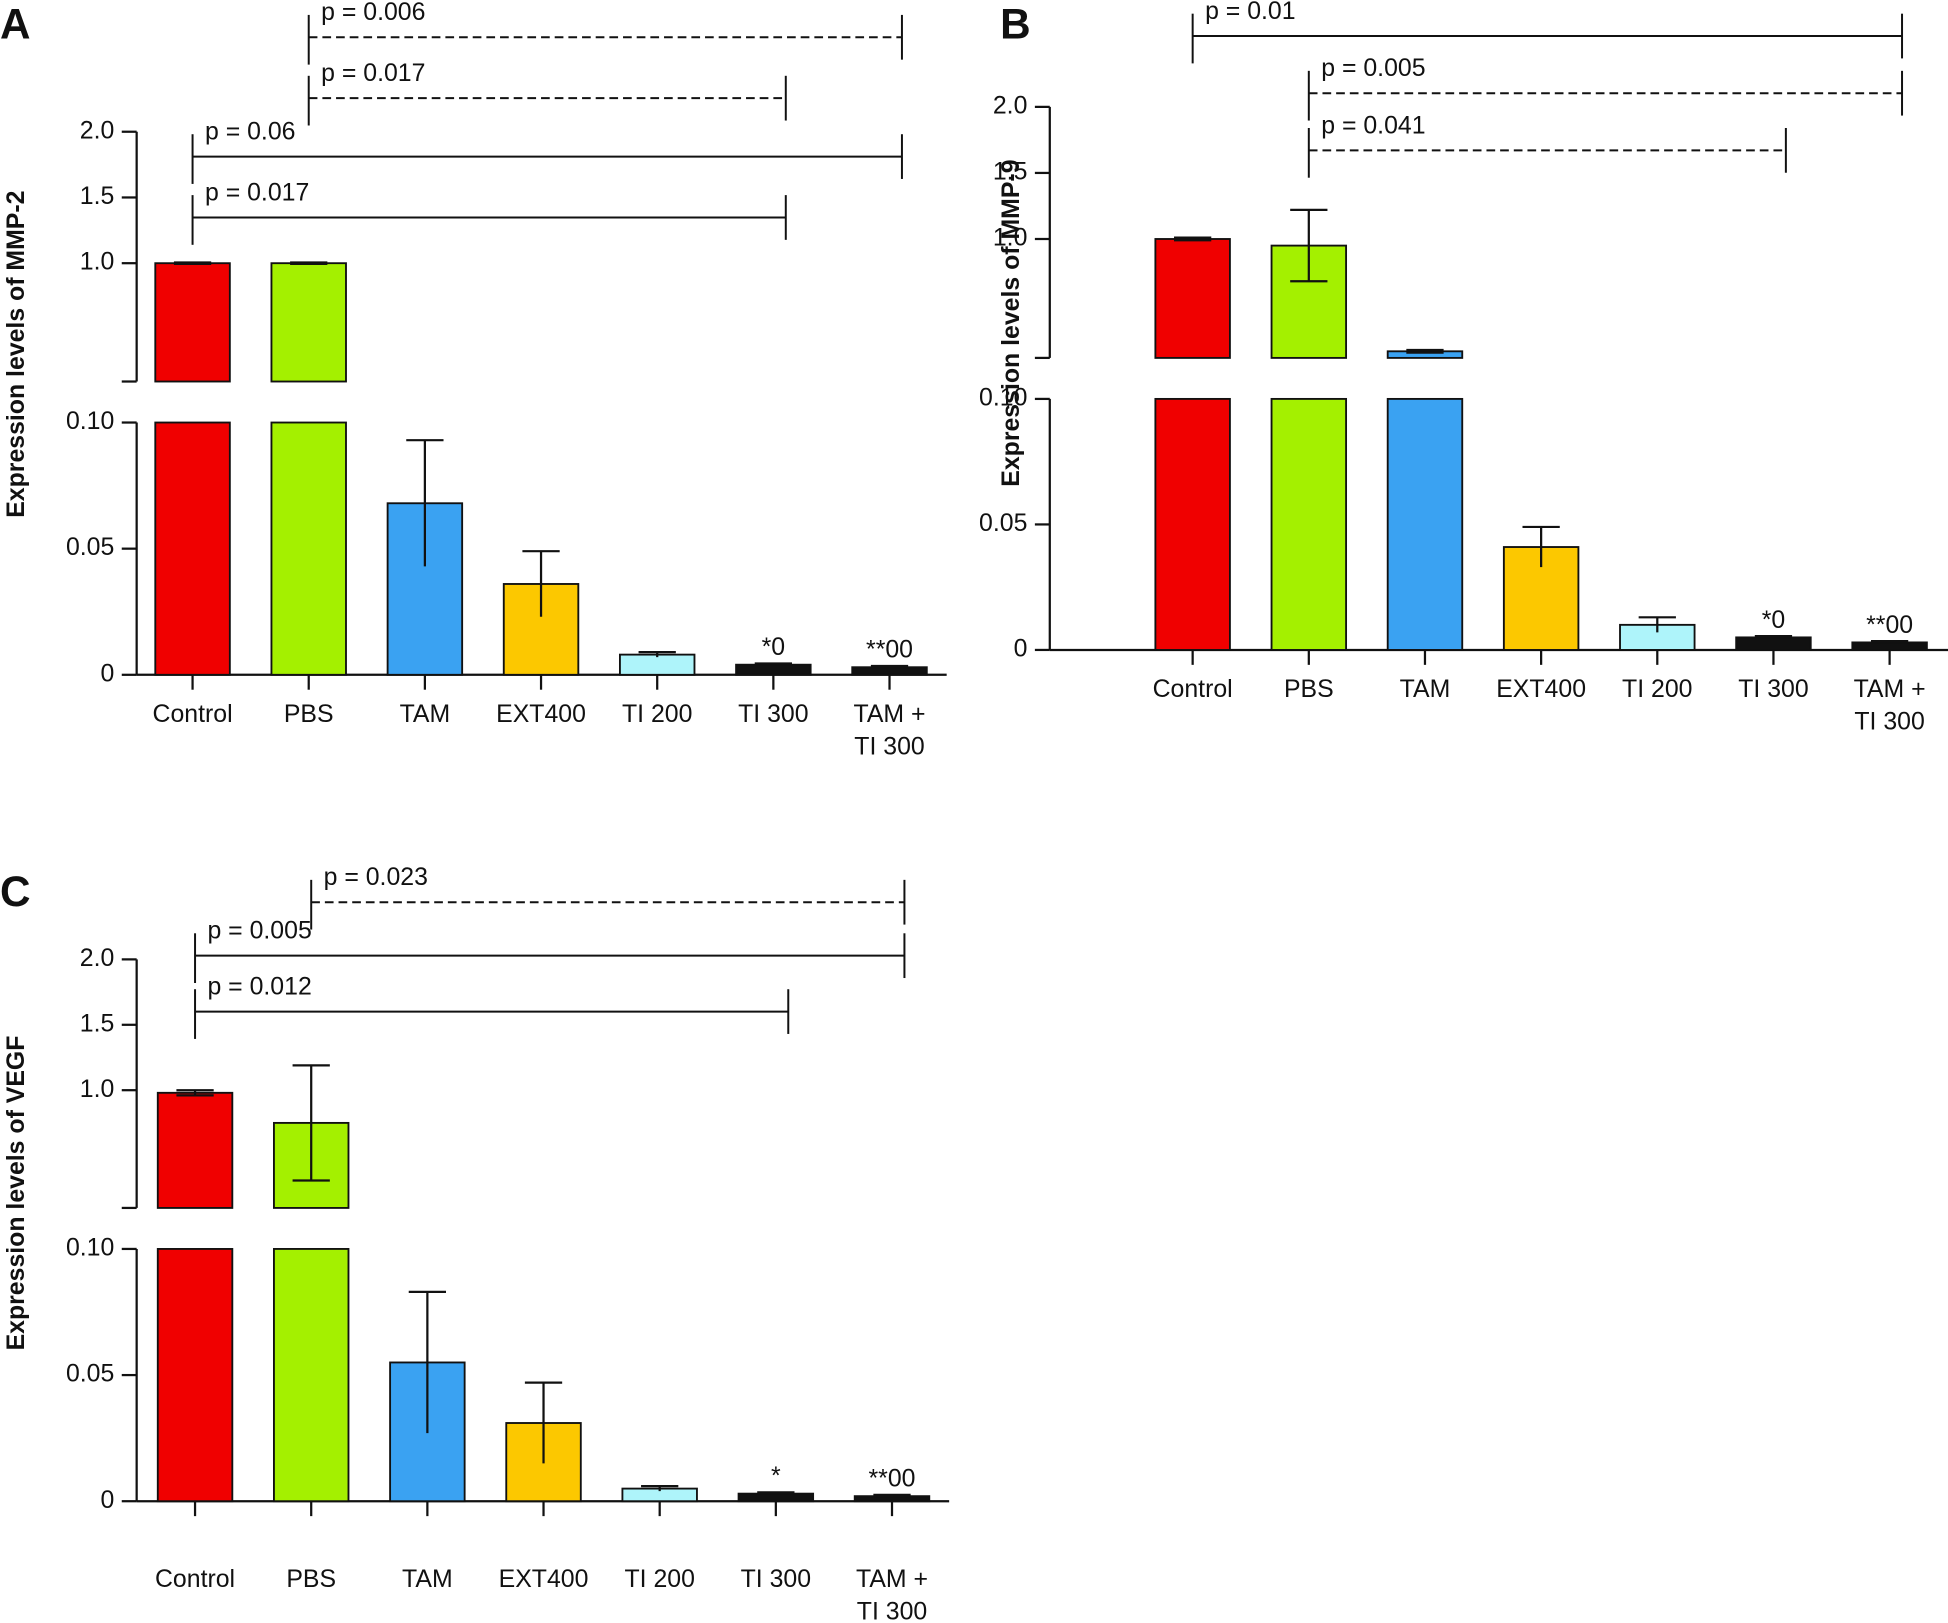 The image size is (1948, 1623). I want to click on panel-letter: A, so click(15, 23).